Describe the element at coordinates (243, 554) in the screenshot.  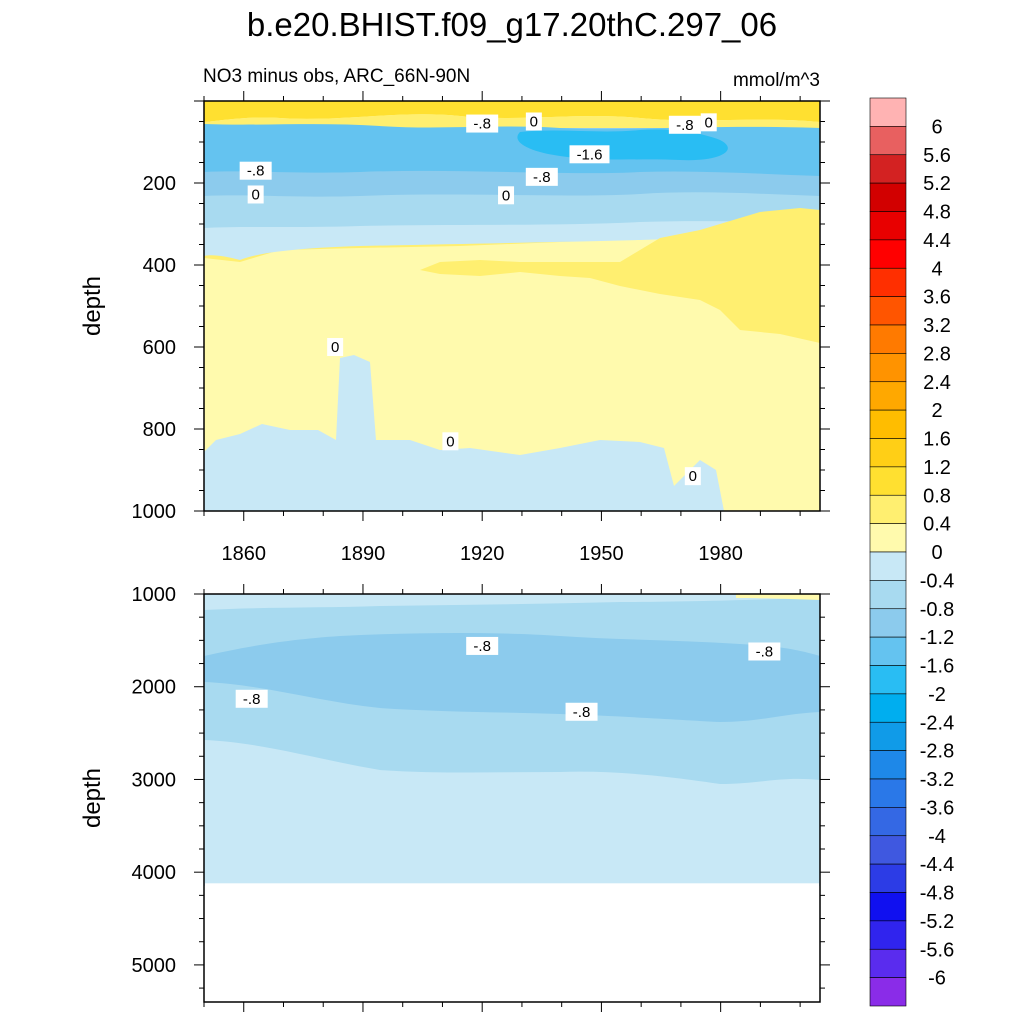
I see `xtick-label: 1860` at that location.